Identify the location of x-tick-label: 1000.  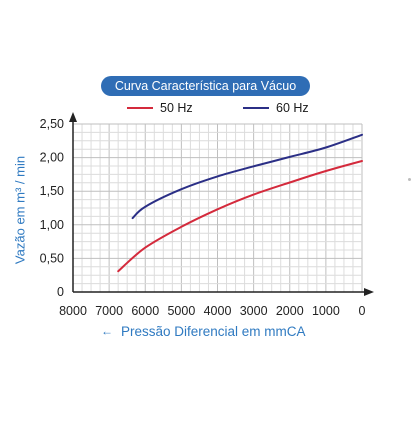
(326, 311).